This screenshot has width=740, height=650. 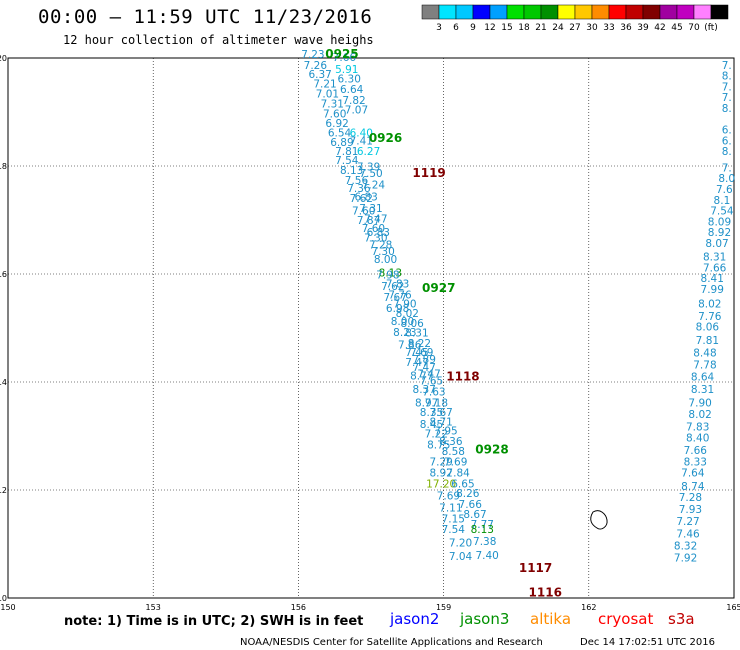 What do you see at coordinates (336, 124) in the screenshot?
I see `data-point: 6.92` at bounding box center [336, 124].